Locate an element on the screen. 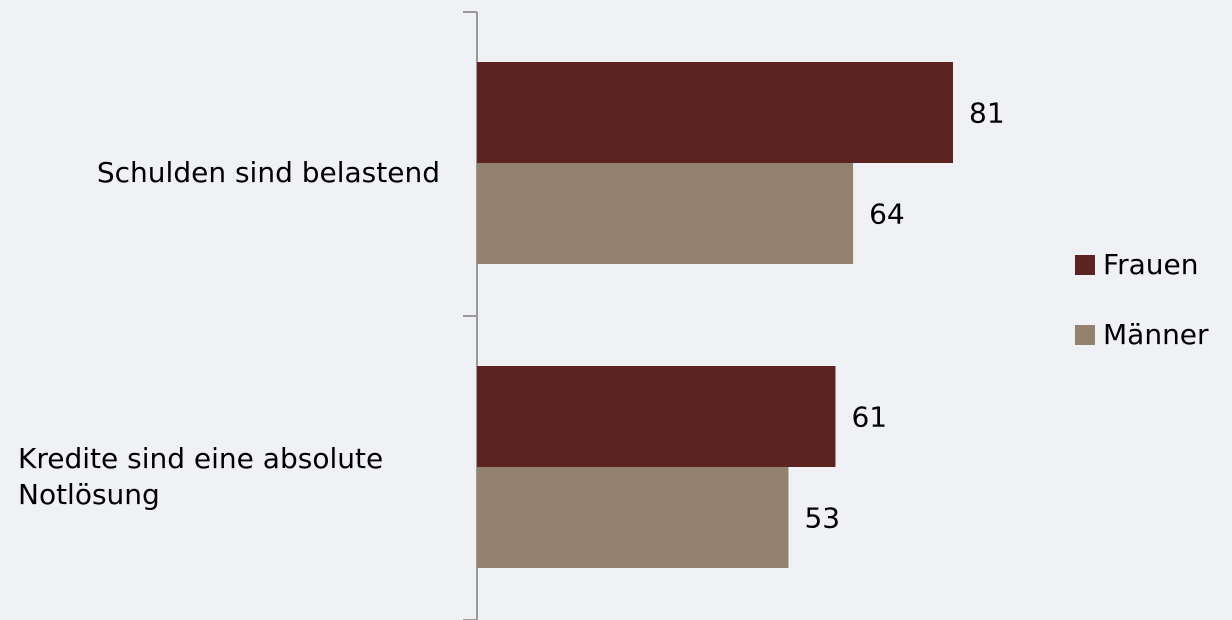  axis-layer is located at coordinates (470, 315).